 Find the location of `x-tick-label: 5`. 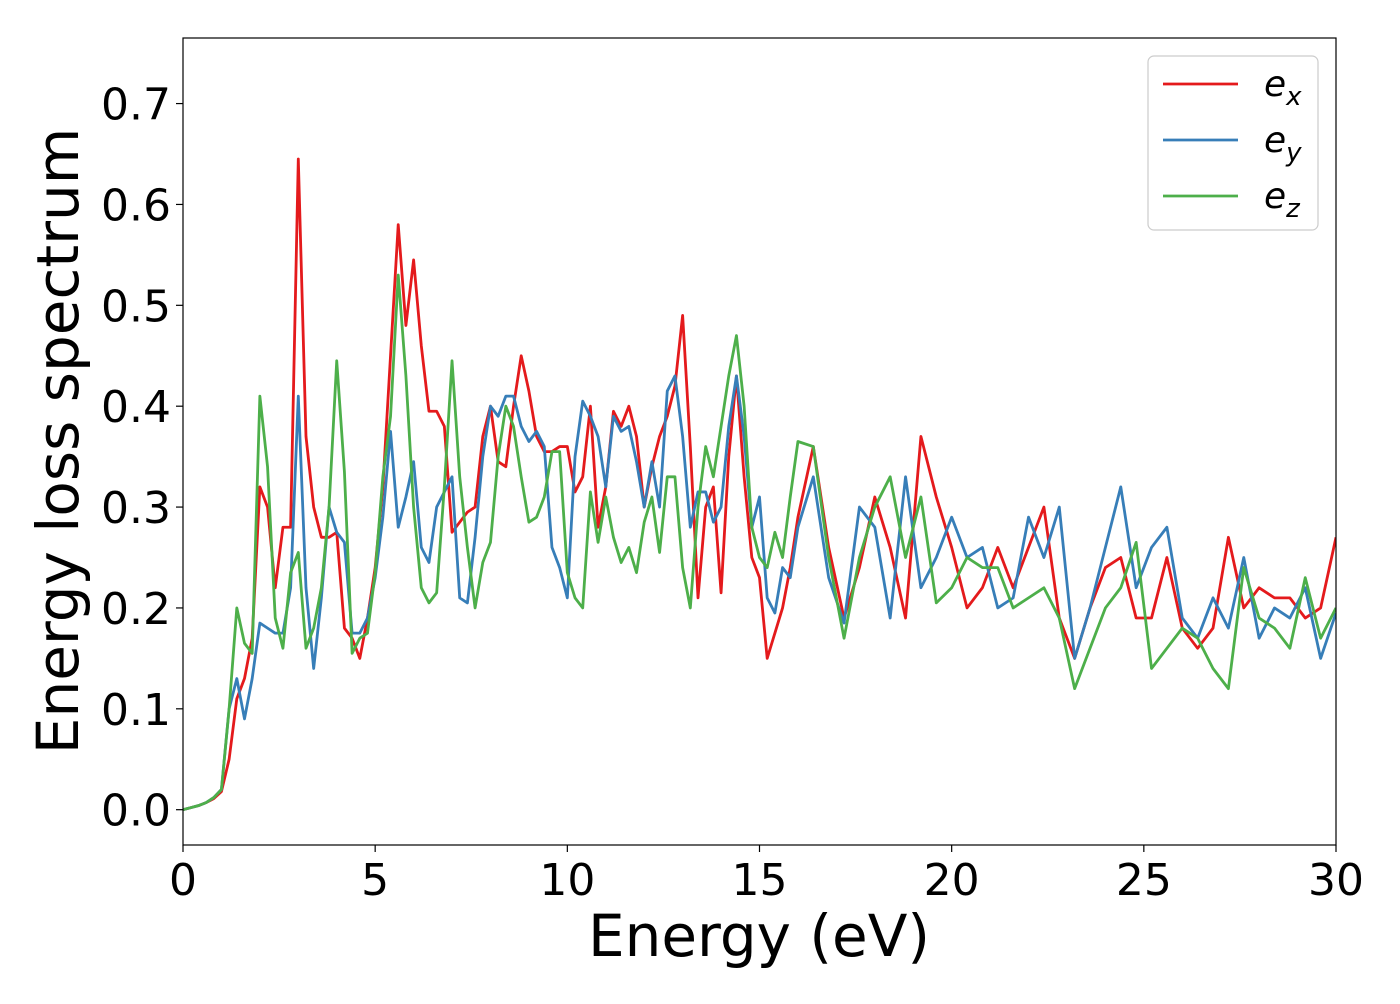

x-tick-label: 5 is located at coordinates (375, 880).